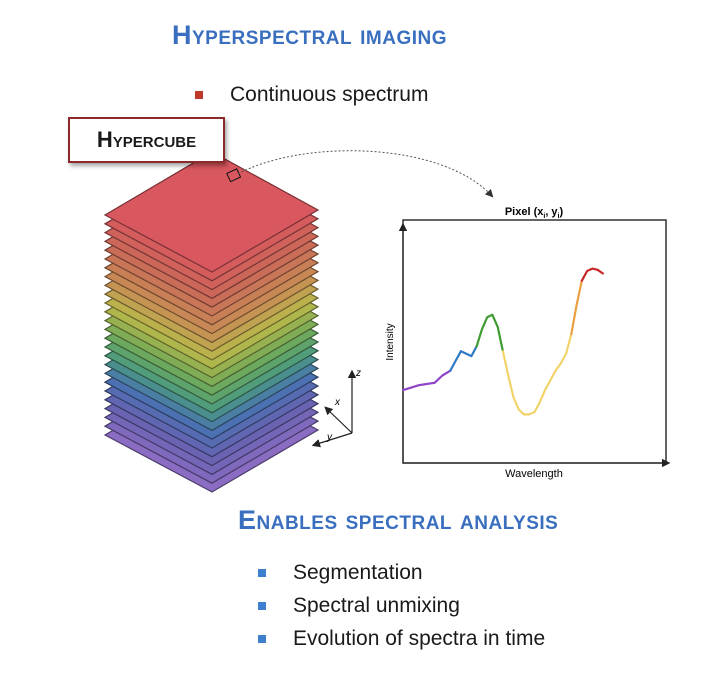 The width and height of the screenshot is (726, 680). I want to click on list-item: Evolution of spectra in time, so click(402, 638).